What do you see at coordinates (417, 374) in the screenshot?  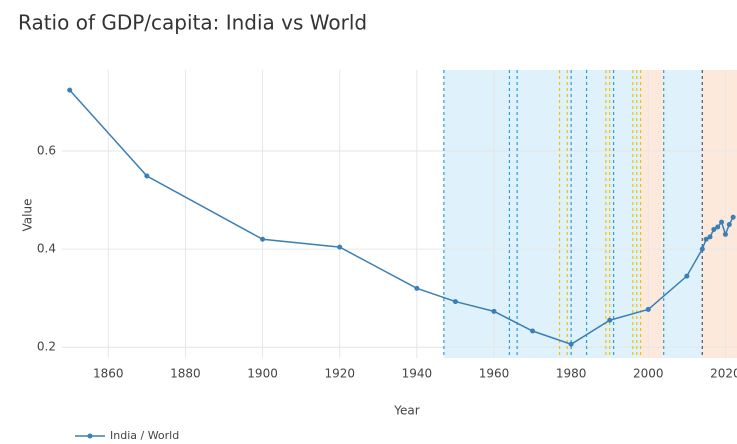 I see `x-tick-label: 1940` at bounding box center [417, 374].